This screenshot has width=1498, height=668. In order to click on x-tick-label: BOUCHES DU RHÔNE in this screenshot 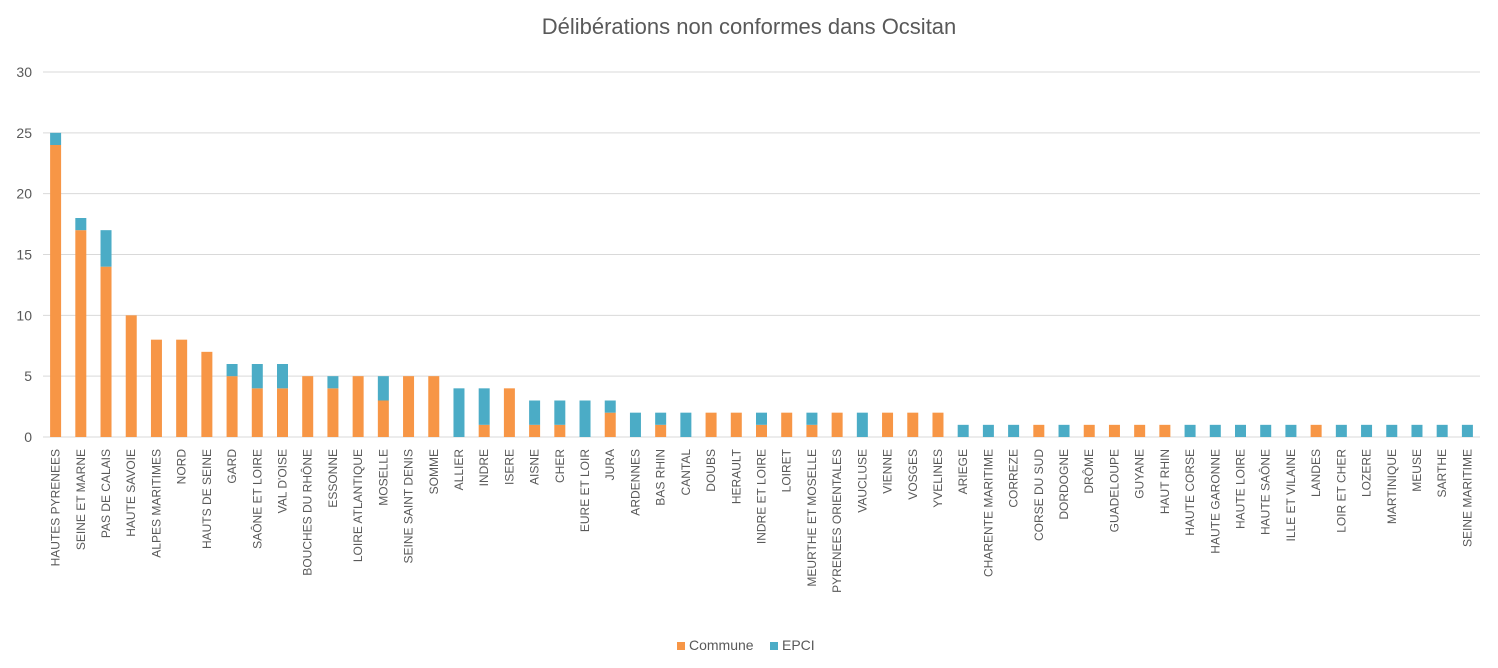, I will do `click(307, 512)`.